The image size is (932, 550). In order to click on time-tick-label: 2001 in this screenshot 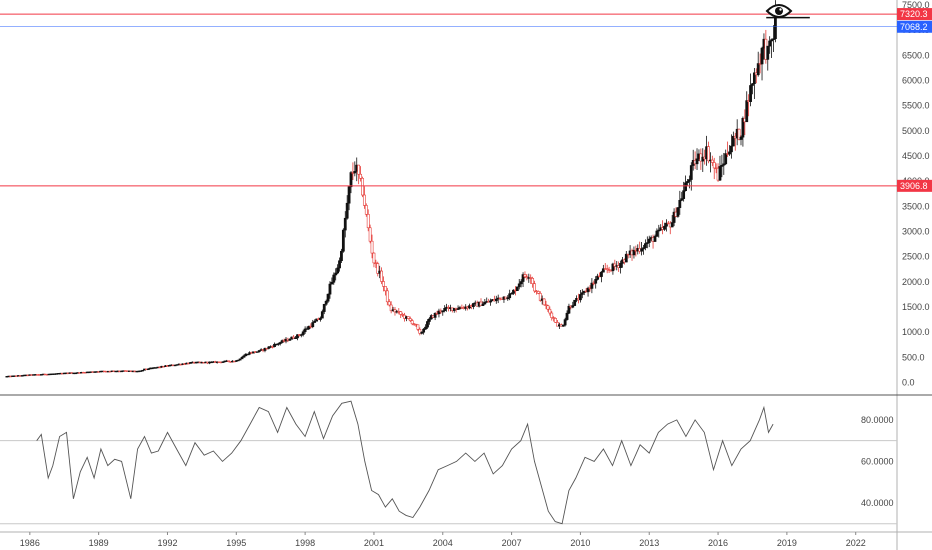, I will do `click(374, 543)`.